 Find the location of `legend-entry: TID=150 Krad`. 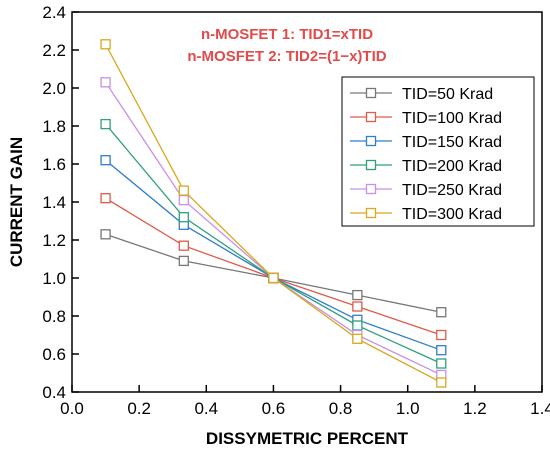

legend-entry: TID=150 Krad is located at coordinates (426, 142).